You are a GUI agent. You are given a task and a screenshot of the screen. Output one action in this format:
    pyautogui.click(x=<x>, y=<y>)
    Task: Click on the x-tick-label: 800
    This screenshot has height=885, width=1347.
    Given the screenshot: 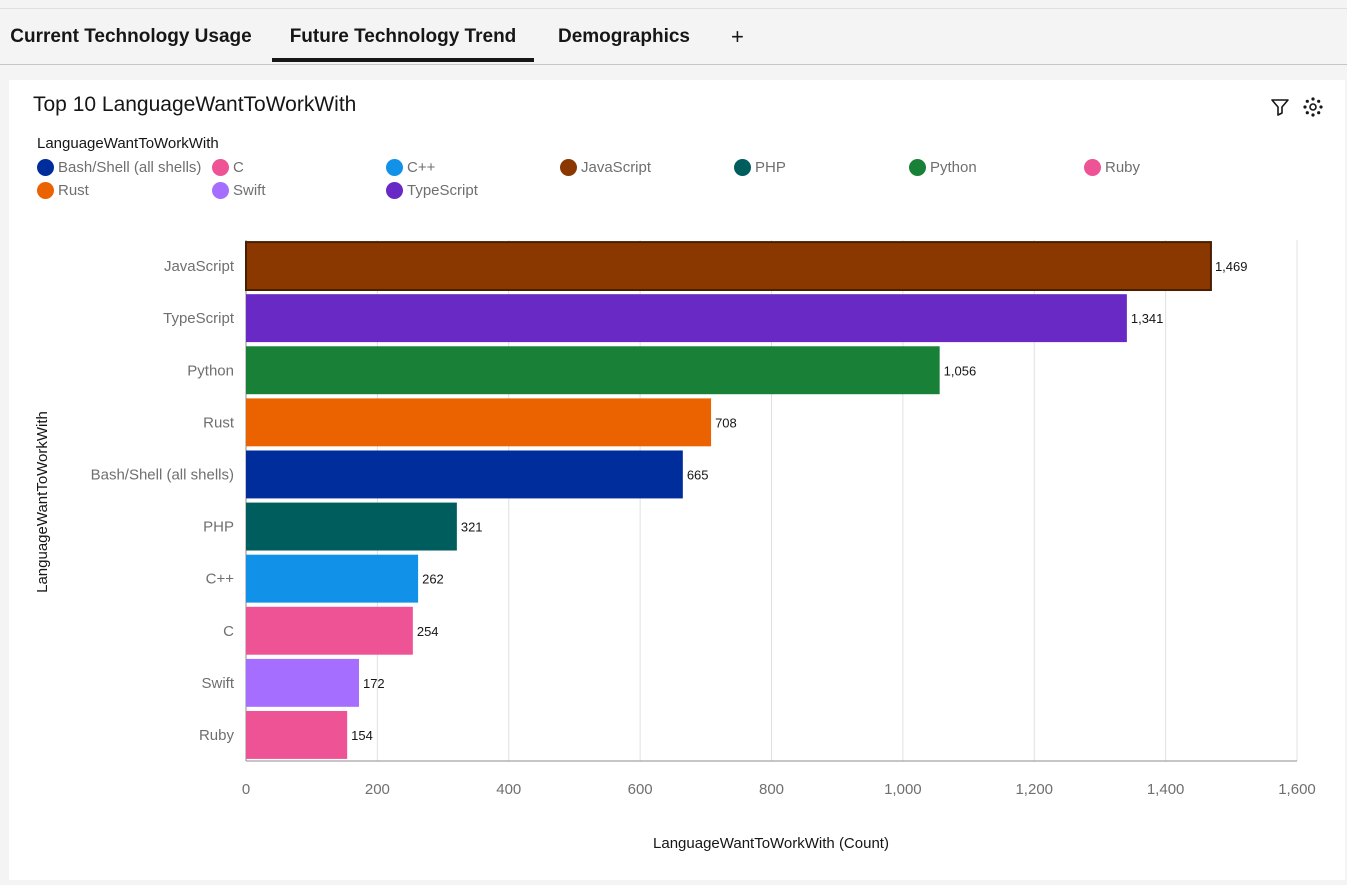 What is the action you would take?
    pyautogui.click(x=771, y=789)
    